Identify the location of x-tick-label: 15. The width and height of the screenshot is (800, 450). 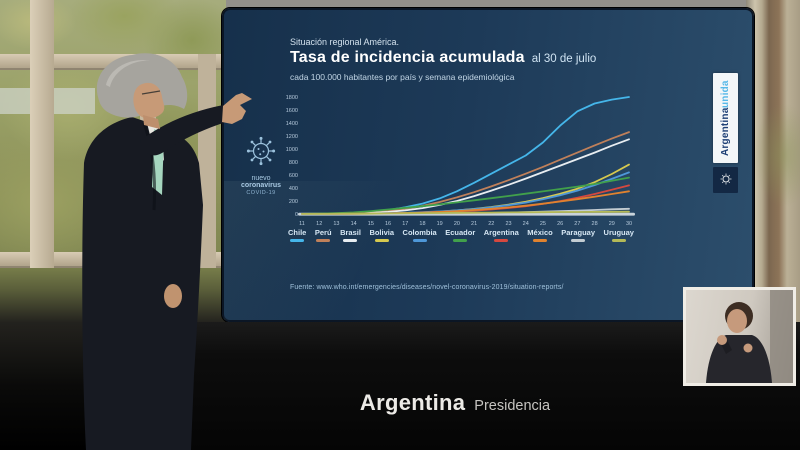
(371, 224).